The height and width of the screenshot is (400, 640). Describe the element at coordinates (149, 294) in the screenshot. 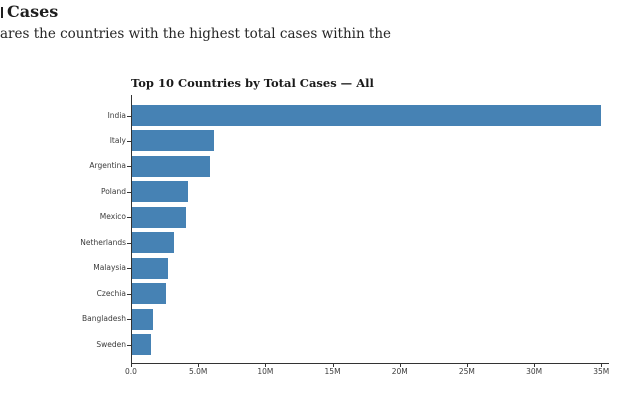

I see `bar-czechia` at that location.